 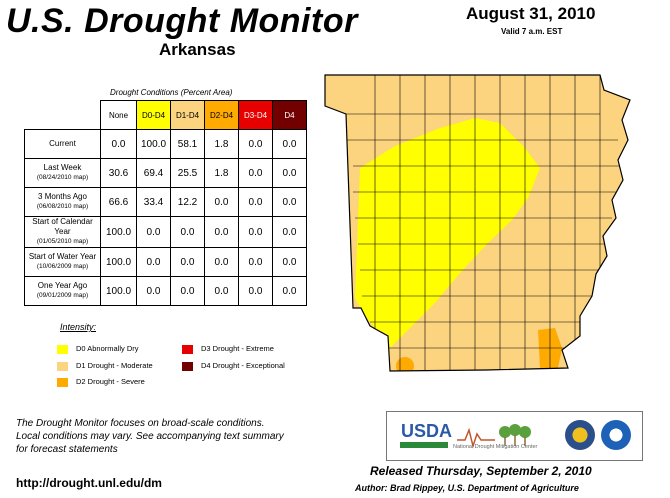 What do you see at coordinates (447, 233) in the screenshot?
I see `d0-region` at bounding box center [447, 233].